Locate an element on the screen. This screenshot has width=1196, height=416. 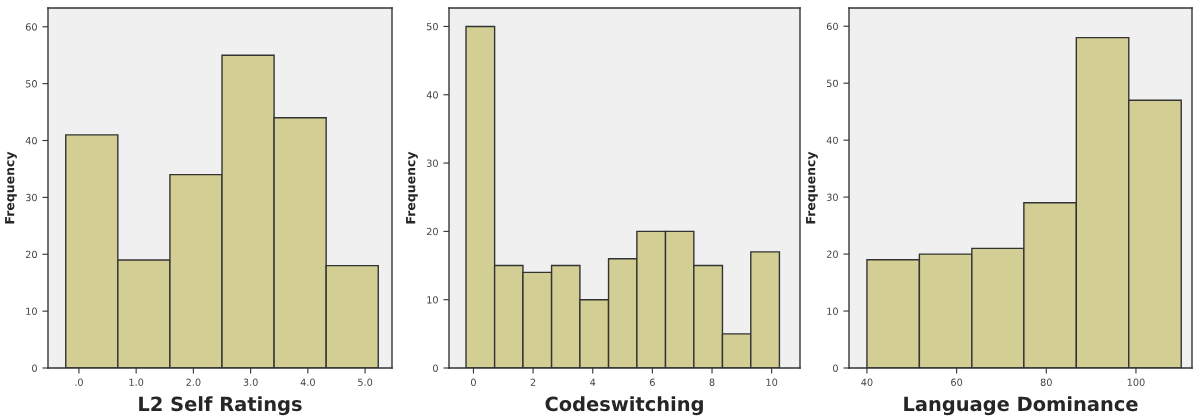
x-tick-label: 40 is located at coordinates (867, 382).